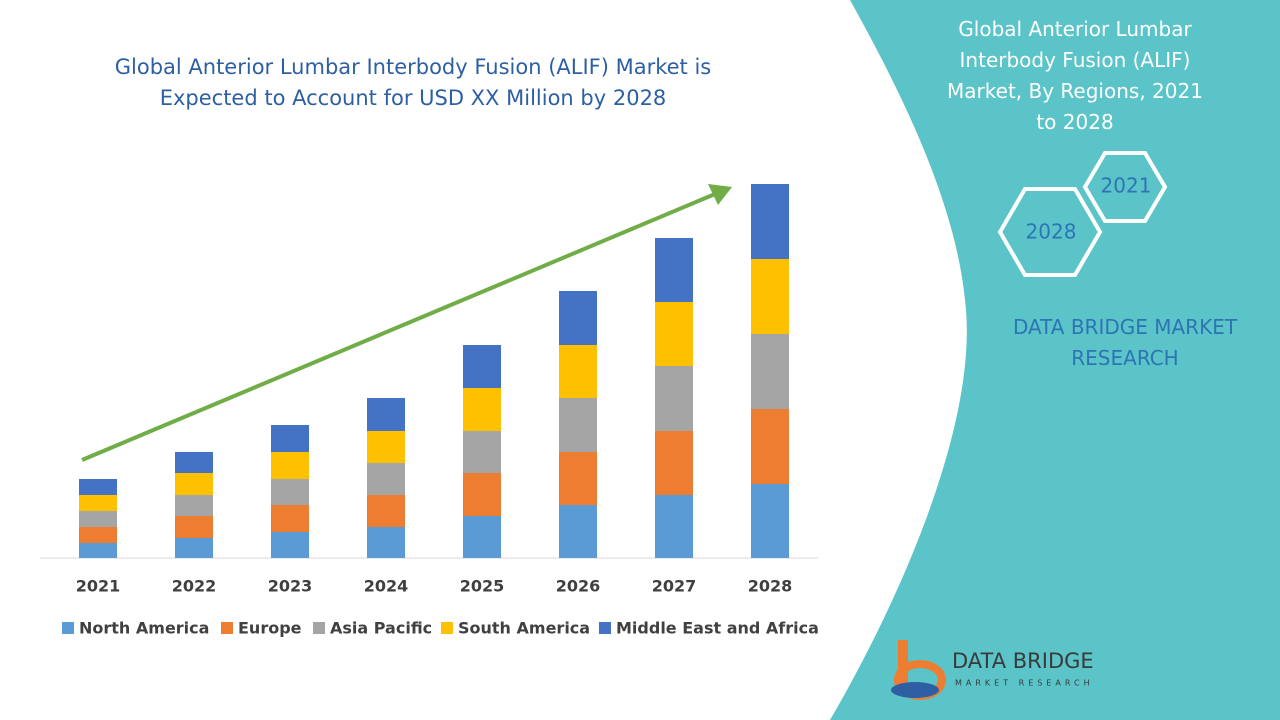 This screenshot has height=720, width=1280. What do you see at coordinates (524, 628) in the screenshot?
I see `legend-label: South America` at bounding box center [524, 628].